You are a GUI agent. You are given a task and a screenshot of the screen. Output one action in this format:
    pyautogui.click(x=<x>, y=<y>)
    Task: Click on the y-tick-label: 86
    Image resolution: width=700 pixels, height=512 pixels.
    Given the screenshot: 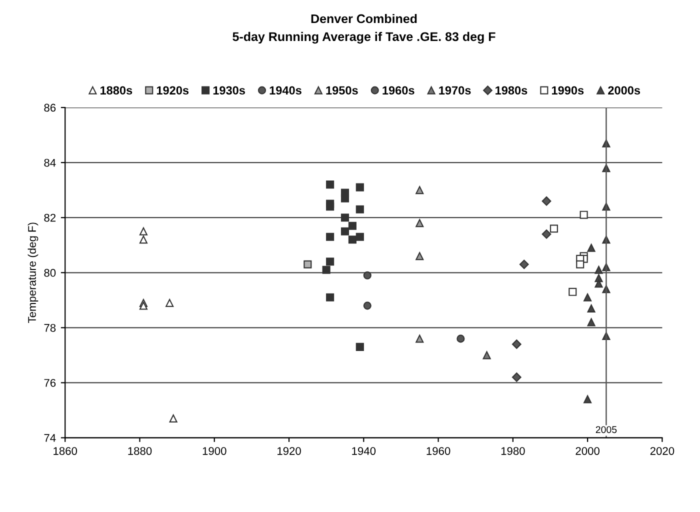 What is the action you would take?
    pyautogui.click(x=50, y=108)
    